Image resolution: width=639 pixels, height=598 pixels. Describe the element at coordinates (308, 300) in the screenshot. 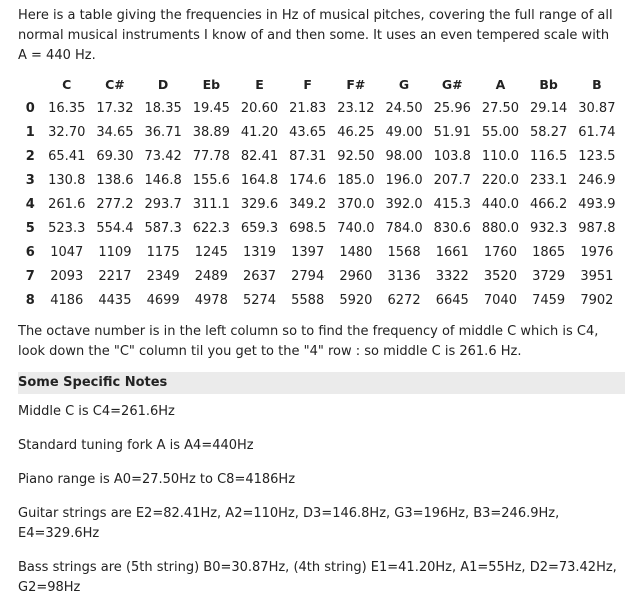

I see `frequency-cell: 5588` at that location.